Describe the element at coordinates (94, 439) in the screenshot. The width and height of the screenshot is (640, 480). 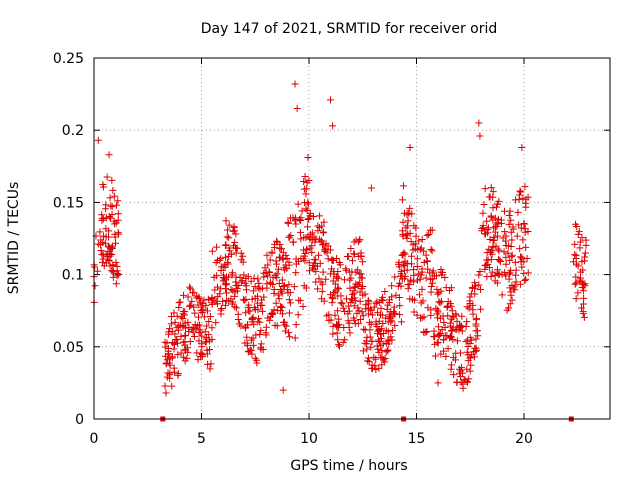
I see `x-tick-label: 0` at that location.